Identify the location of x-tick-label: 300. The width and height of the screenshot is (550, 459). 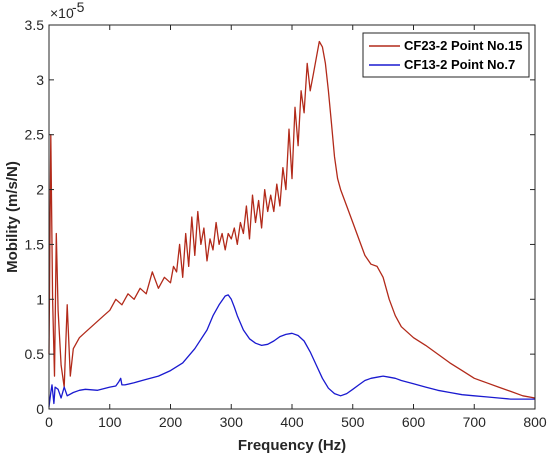
(232, 422).